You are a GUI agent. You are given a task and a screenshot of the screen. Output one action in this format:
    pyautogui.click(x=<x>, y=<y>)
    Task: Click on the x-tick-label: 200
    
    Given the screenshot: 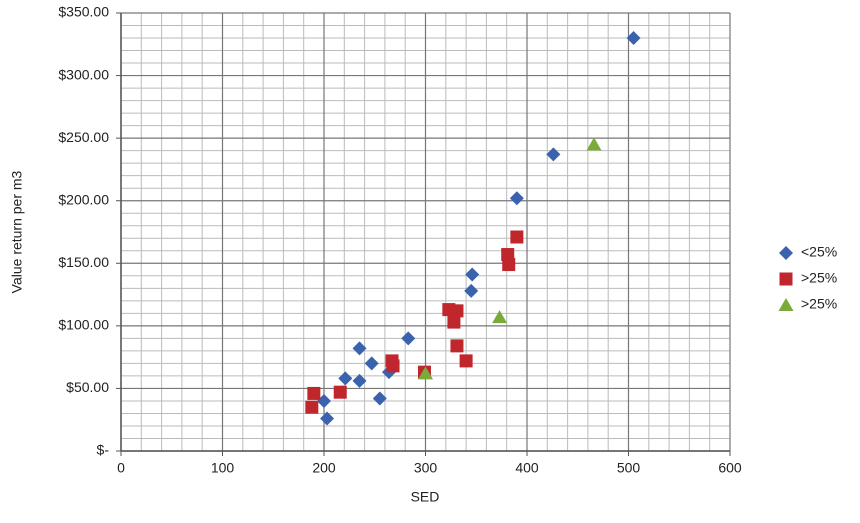 What is the action you would take?
    pyautogui.click(x=324, y=468)
    